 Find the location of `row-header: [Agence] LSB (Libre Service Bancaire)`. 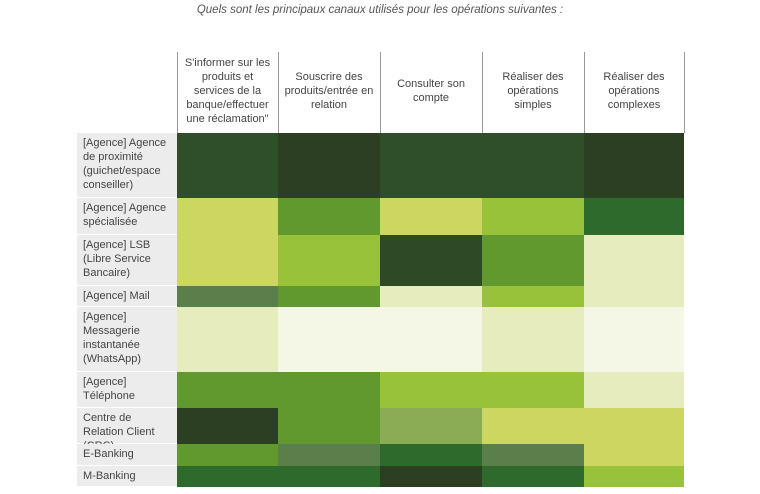

row-header: [Agence] LSB (Libre Service Bancaire) is located at coordinates (127, 260).